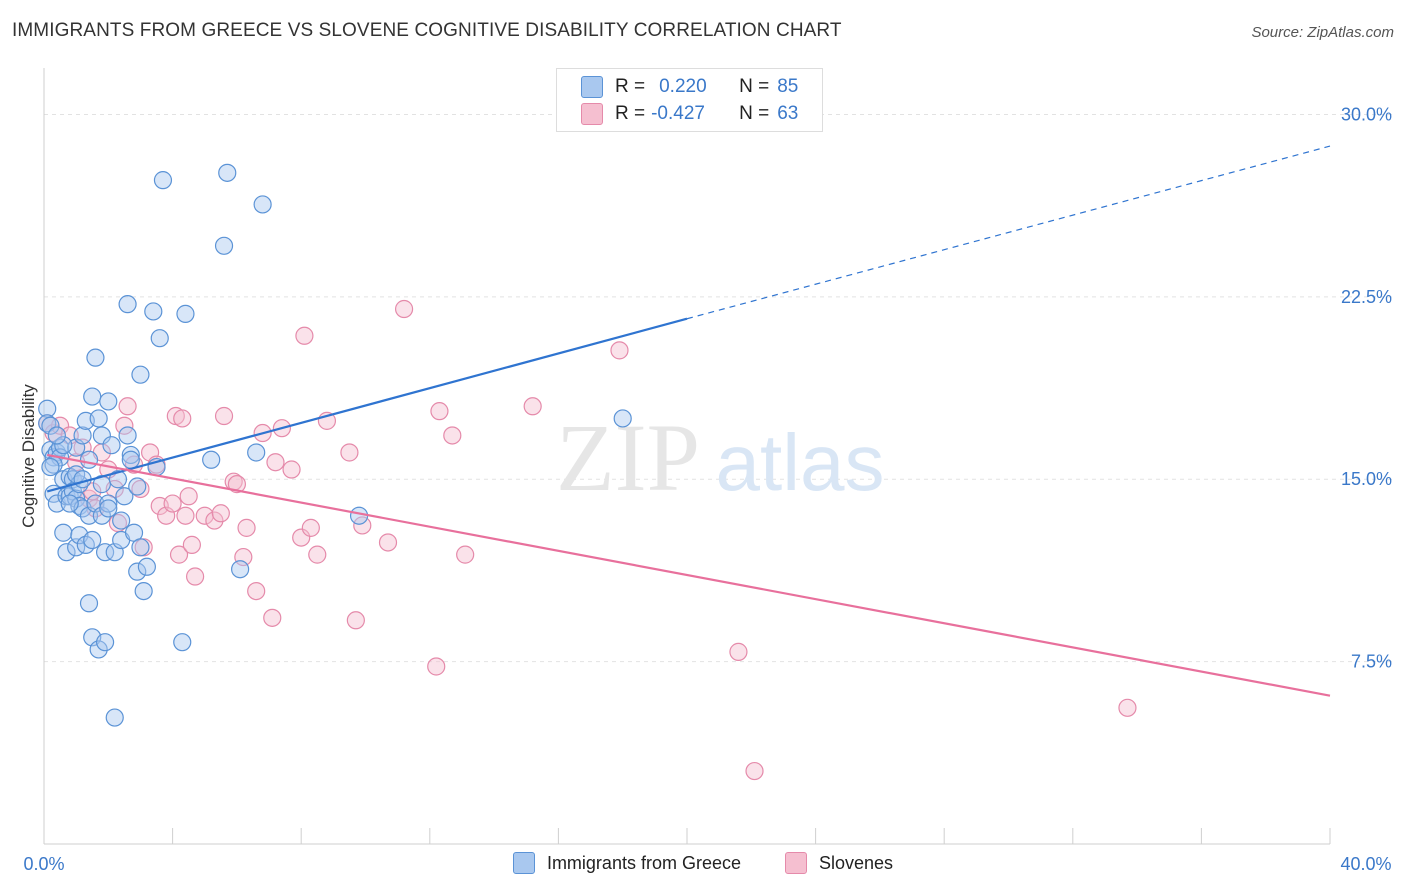  I want to click on legend-n-value: 85, so click(788, 86).